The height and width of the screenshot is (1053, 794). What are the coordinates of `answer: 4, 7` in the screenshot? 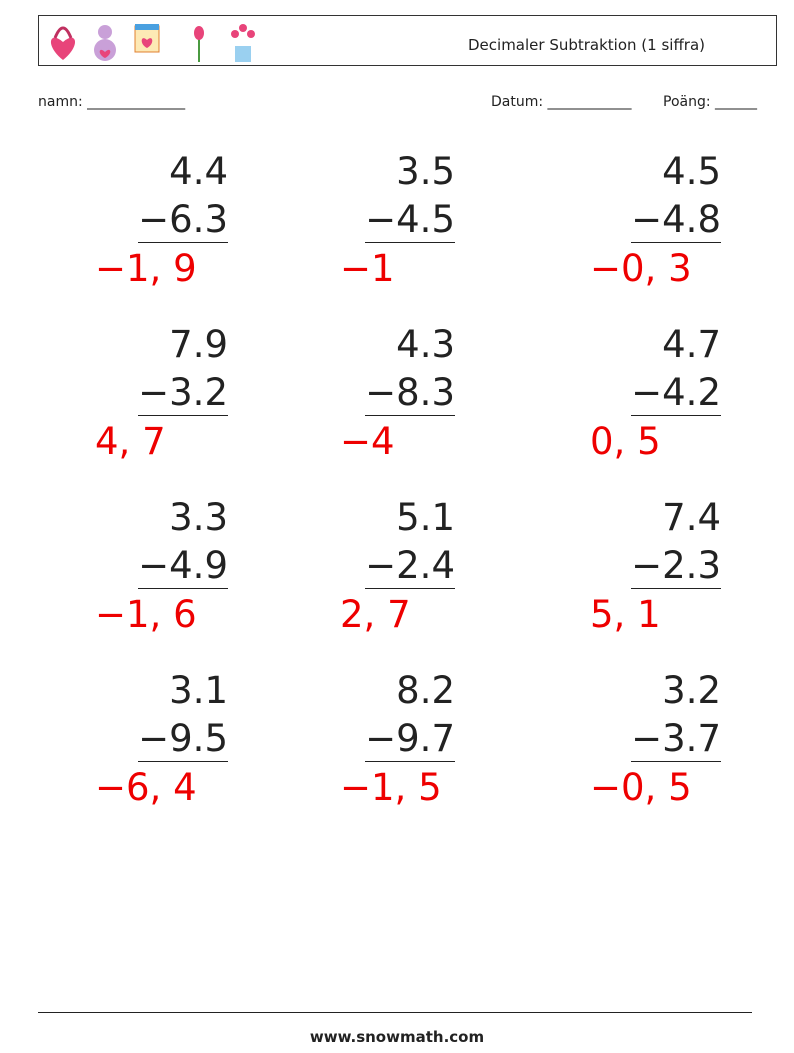 It's located at (130, 441).